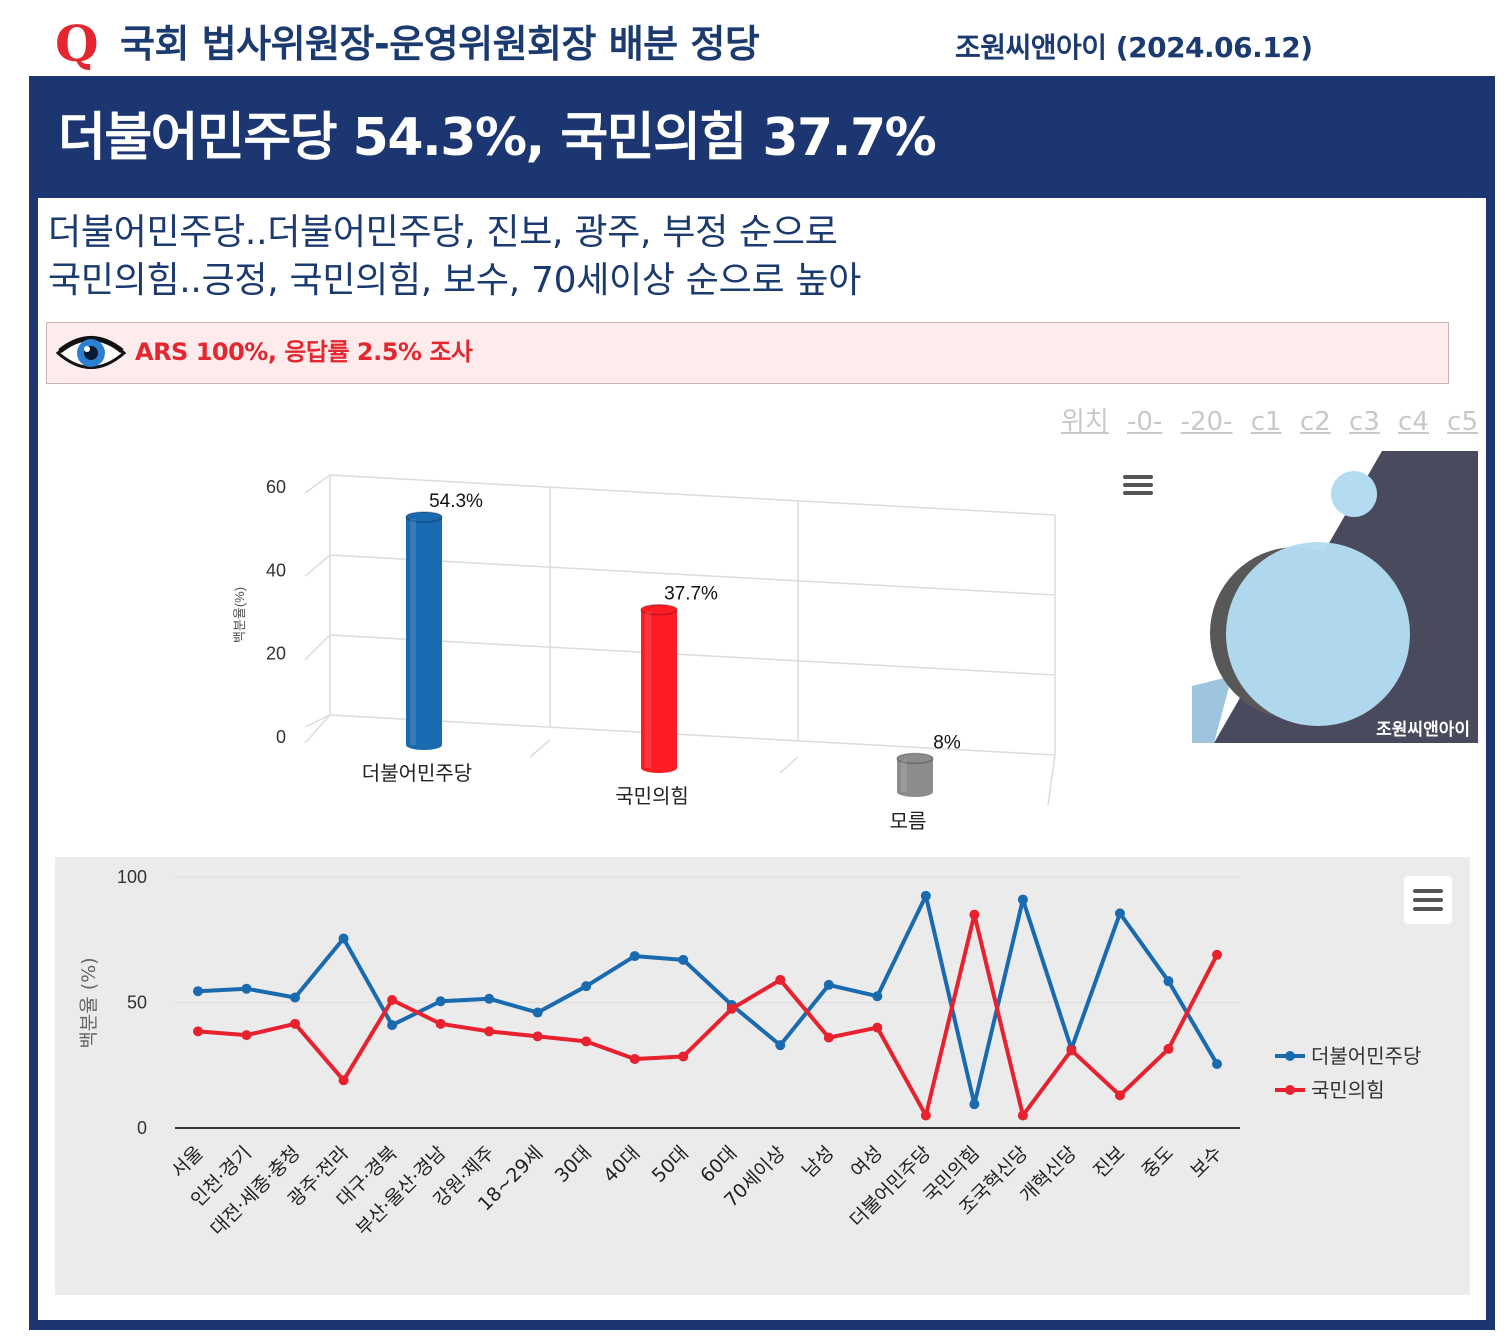 This screenshot has width=1506, height=1336. What do you see at coordinates (239, 615) in the screenshot?
I see `y-axis-label: 백분율(%)` at bounding box center [239, 615].